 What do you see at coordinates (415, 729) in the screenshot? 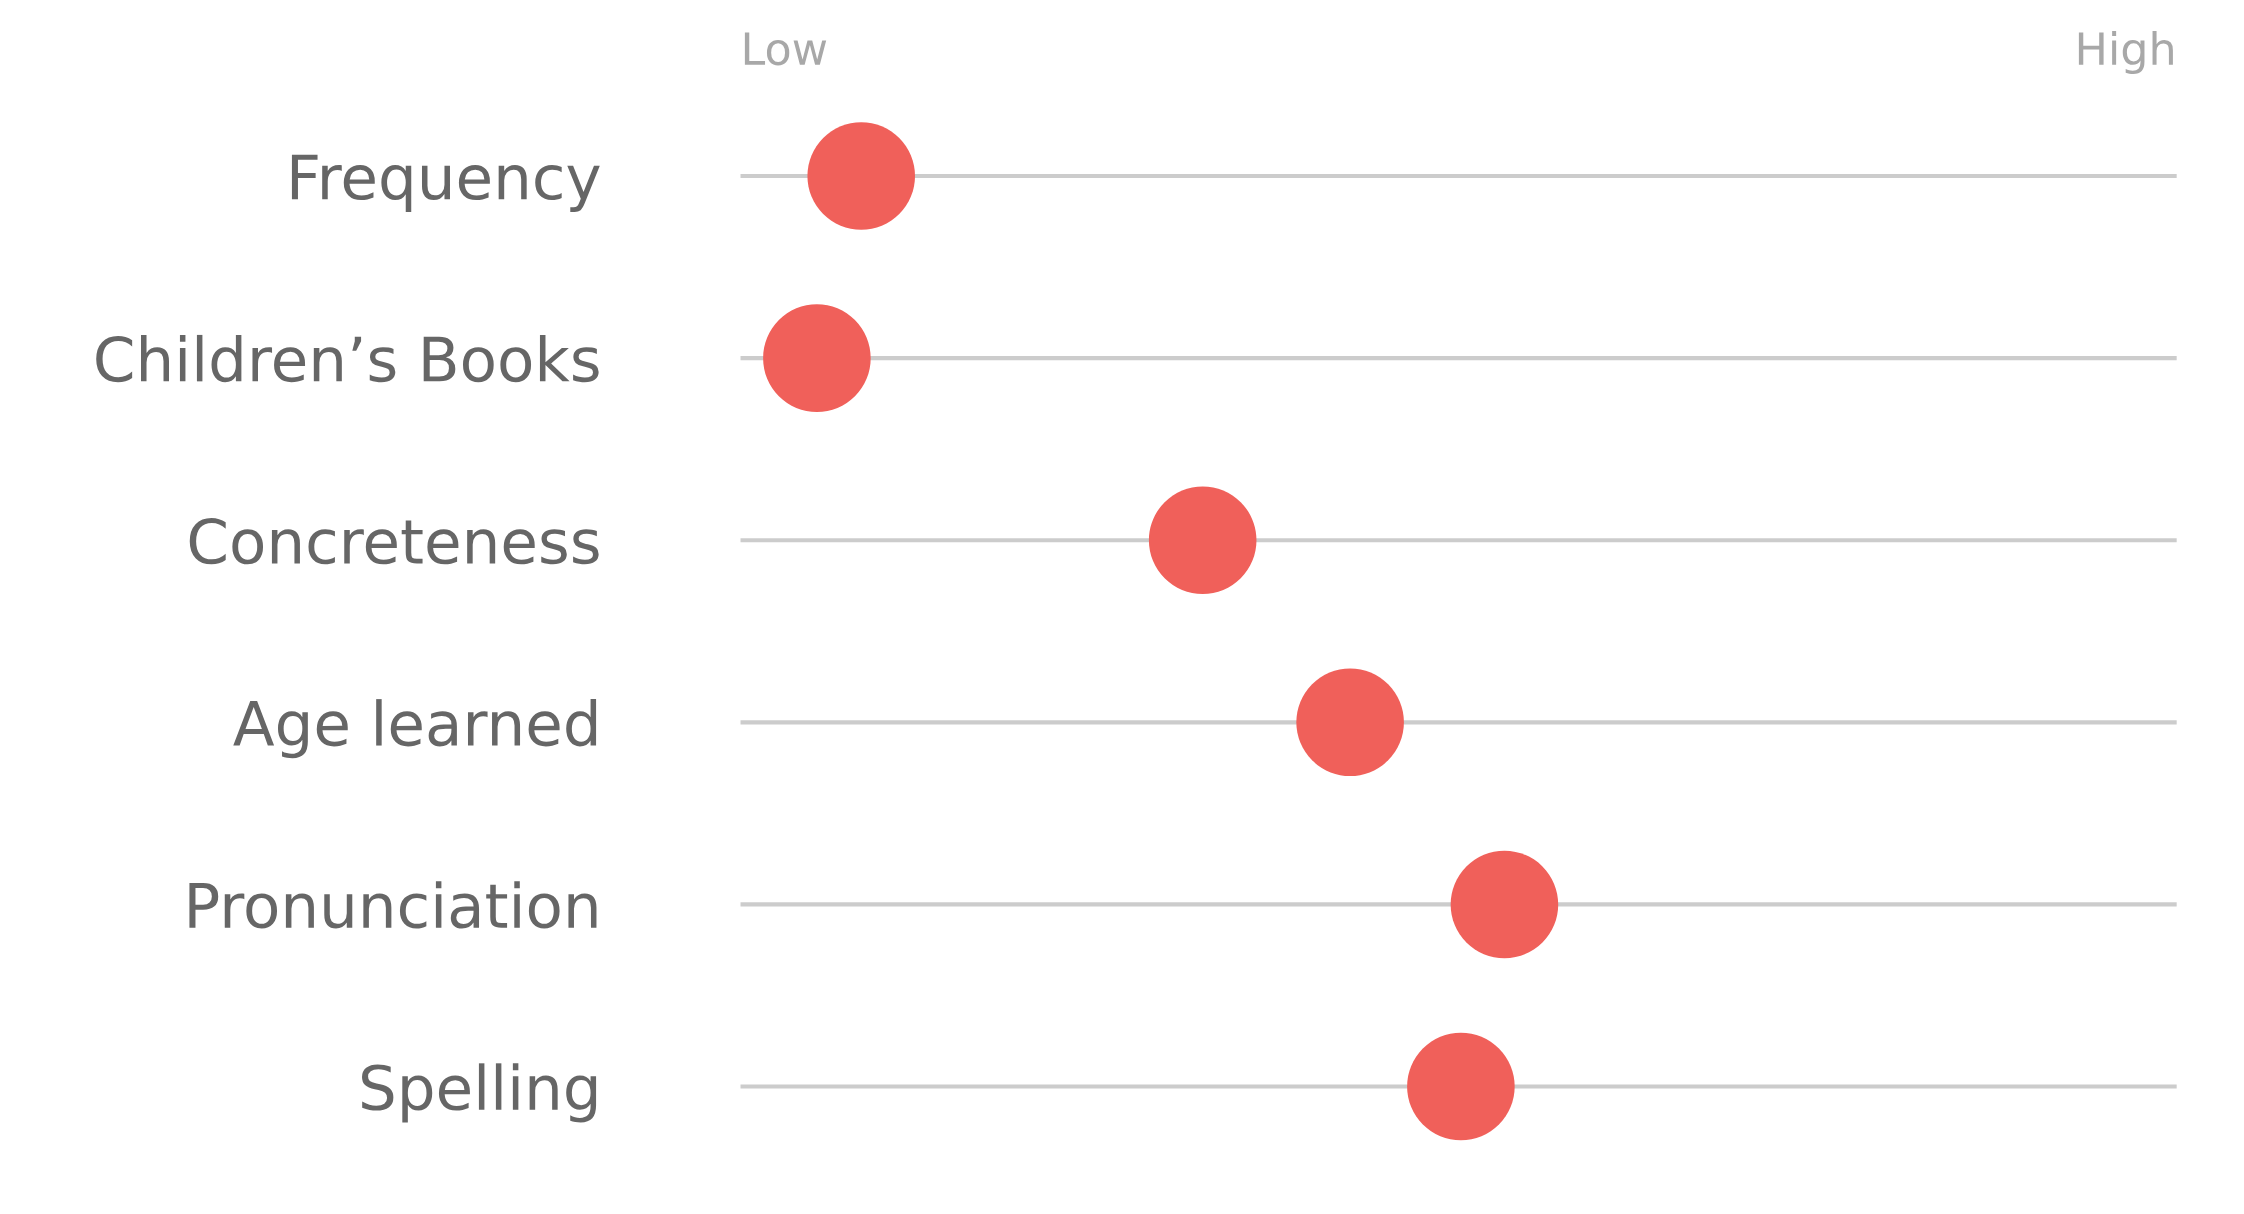
I see `y-tick-label: Age learned` at bounding box center [415, 729].